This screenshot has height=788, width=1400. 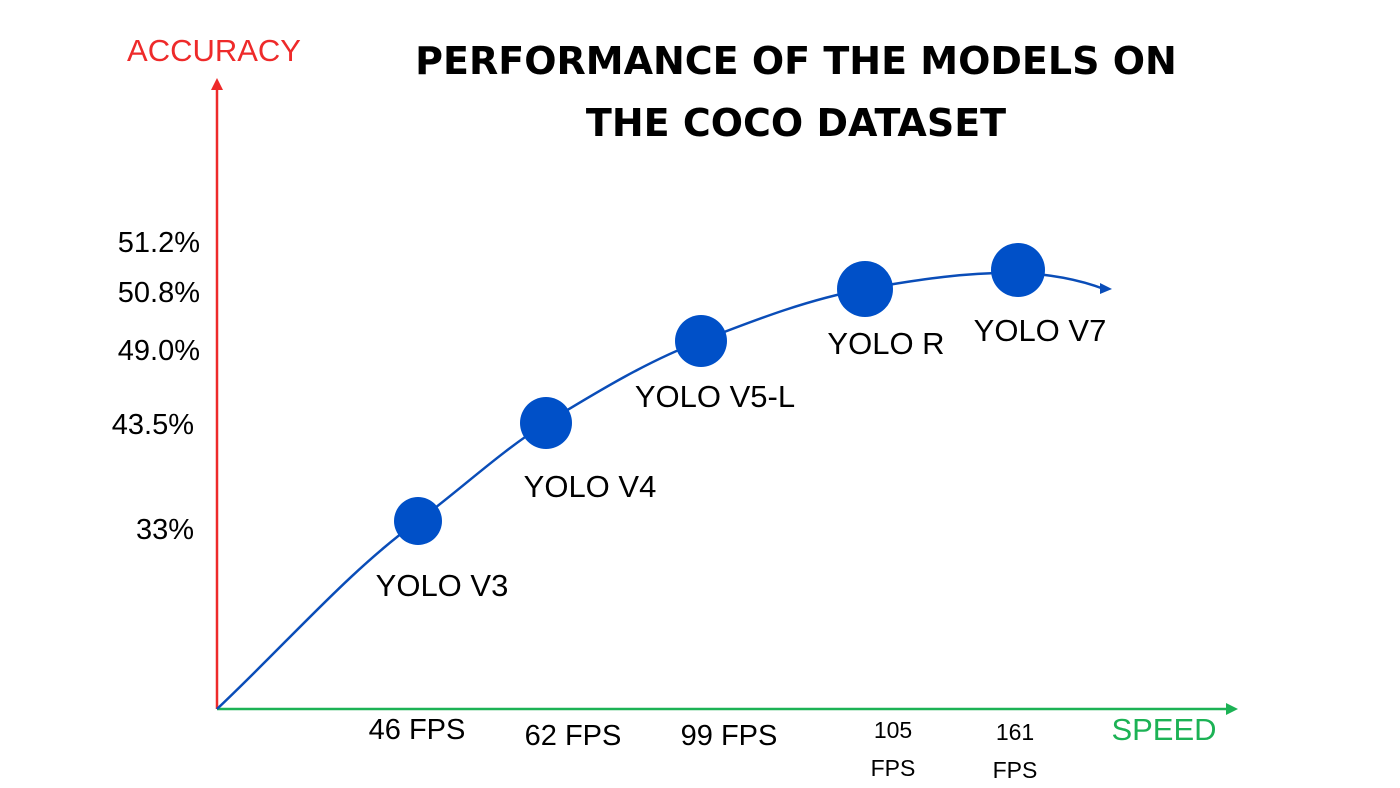 I want to click on x-tick-labels: 46 FPS 62 FPS 99 FPS 105 FPS 161 FPS, so click(x=703, y=748).